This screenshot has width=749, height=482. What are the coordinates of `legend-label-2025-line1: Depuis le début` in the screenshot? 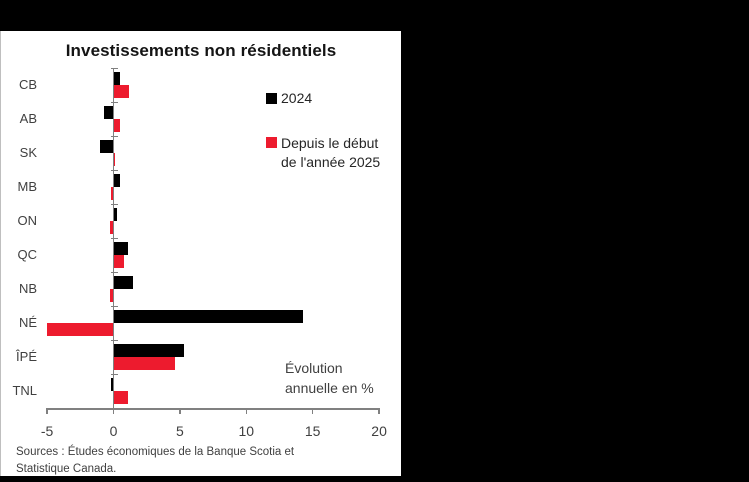 It's located at (330, 143).